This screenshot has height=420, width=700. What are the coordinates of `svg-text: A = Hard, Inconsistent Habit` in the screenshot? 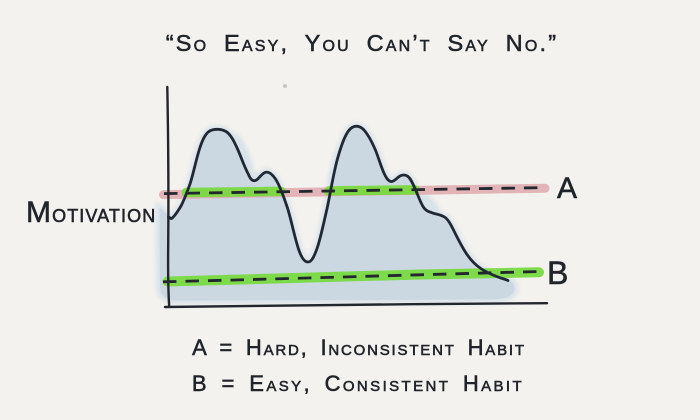 It's located at (359, 347).